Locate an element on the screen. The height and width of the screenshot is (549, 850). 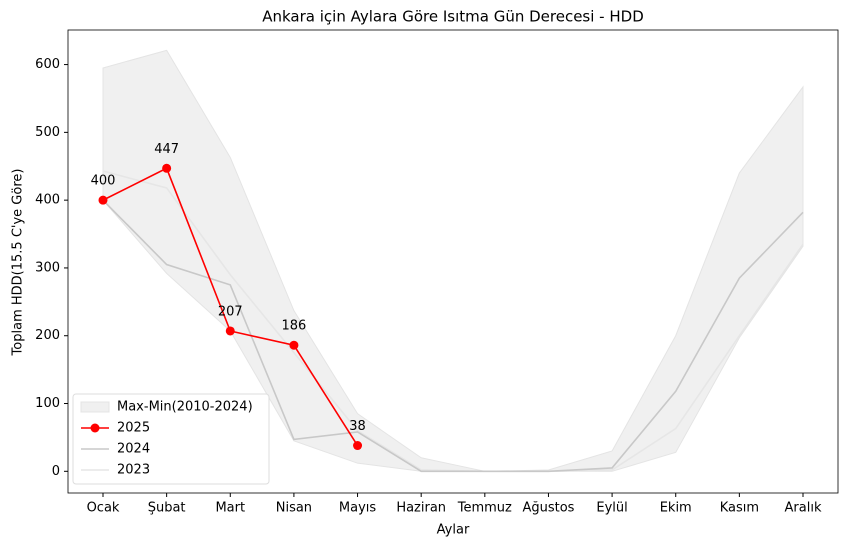
x-tick-label: Ekim is located at coordinates (676, 508).